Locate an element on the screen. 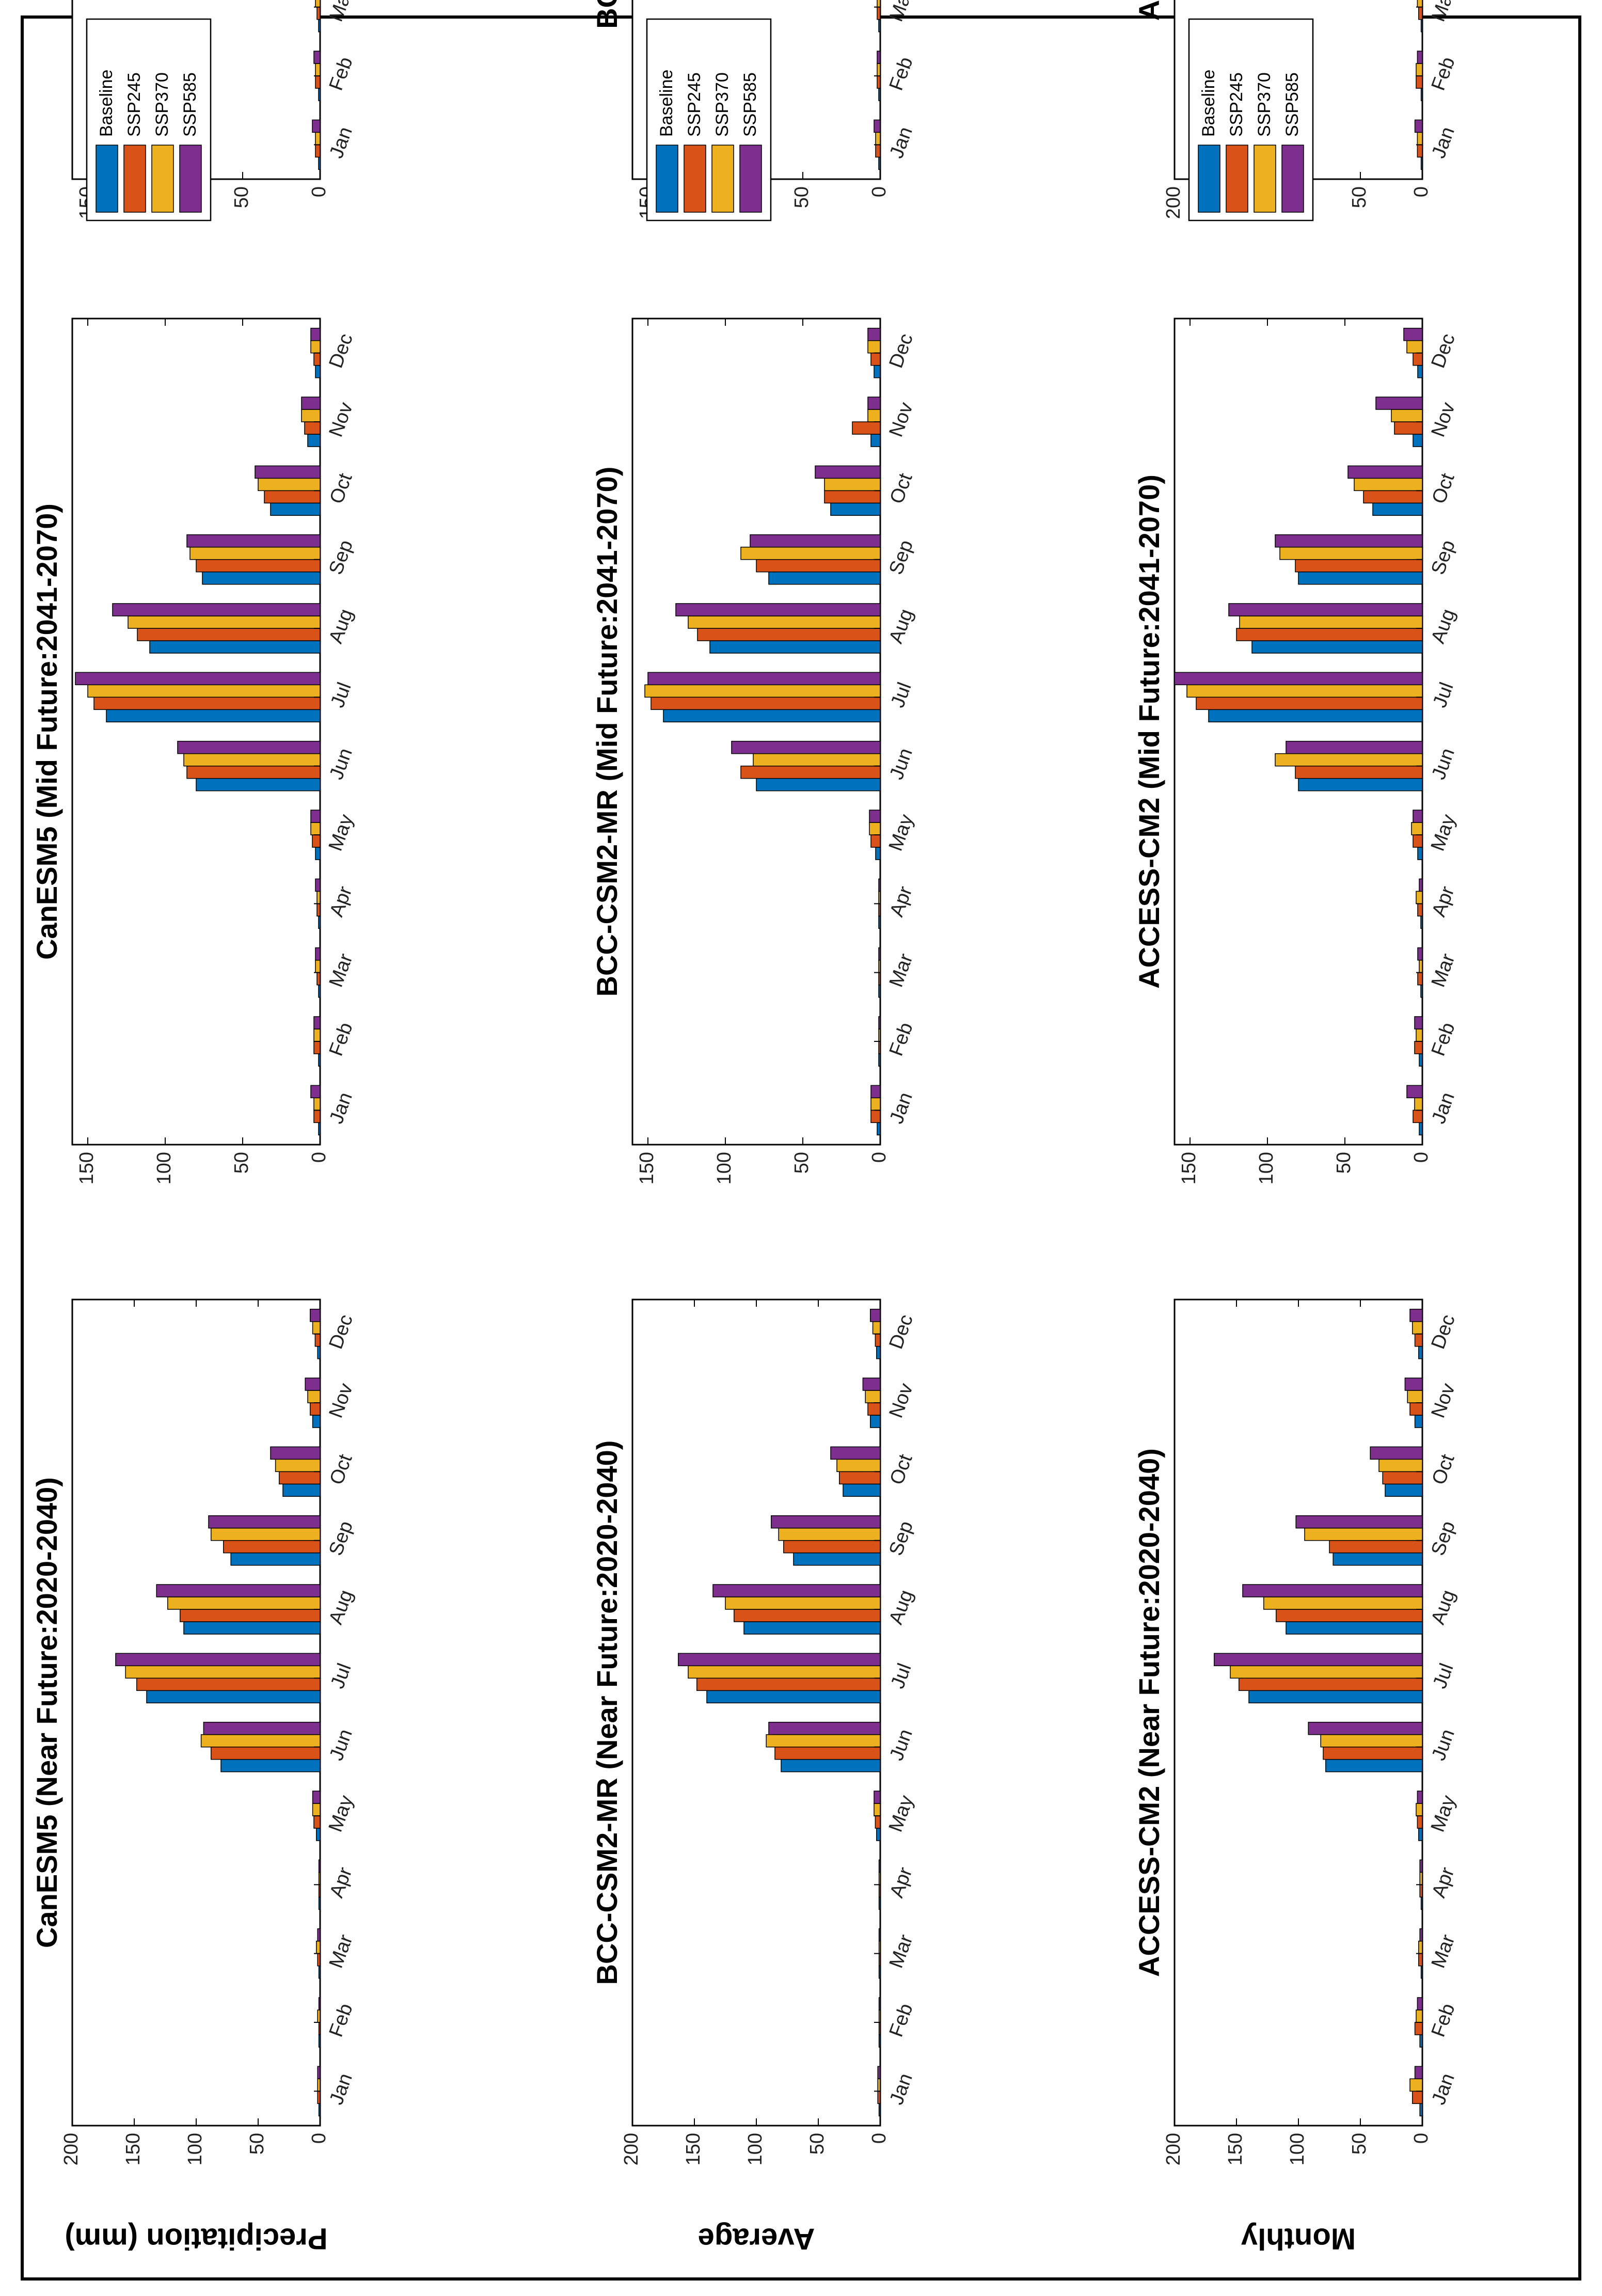 This screenshot has width=1602, height=2296. panel-title: ACCESS-CM2 (Far Future:2071-2100) is located at coordinates (1149, 10).